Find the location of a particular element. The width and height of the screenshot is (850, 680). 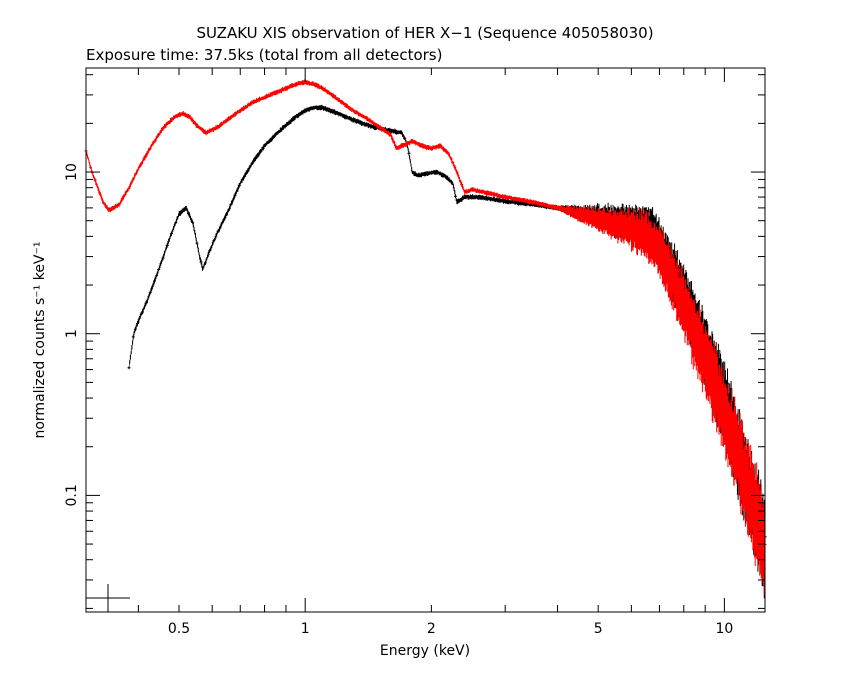

x-tick-label: 1 is located at coordinates (305, 629).